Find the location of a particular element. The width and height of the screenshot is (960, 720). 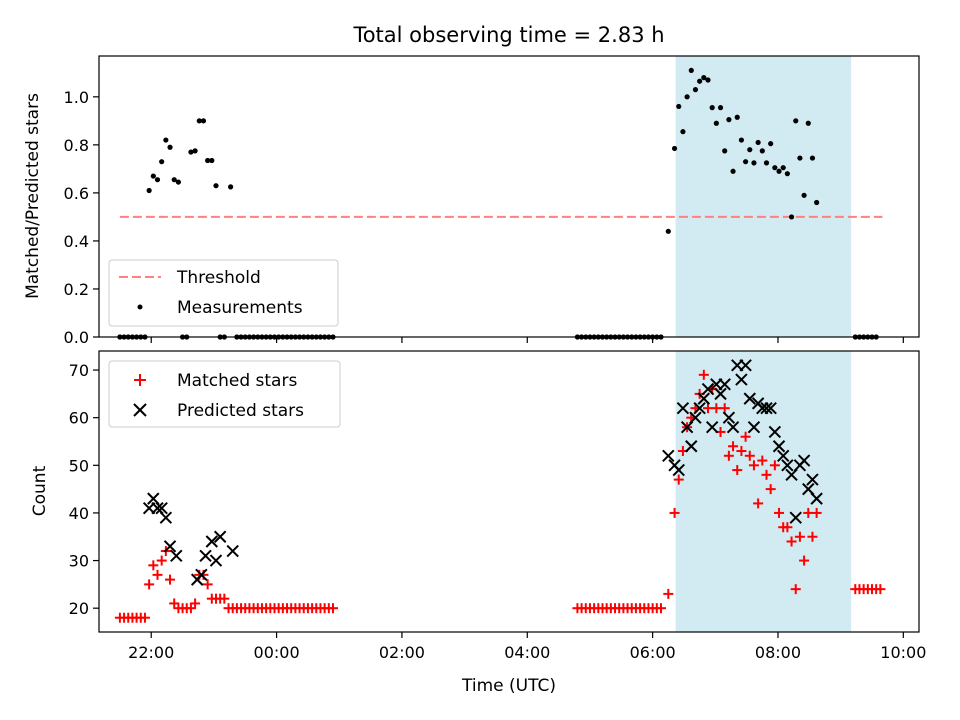

x-tick-label: 04:00 is located at coordinates (527, 652).